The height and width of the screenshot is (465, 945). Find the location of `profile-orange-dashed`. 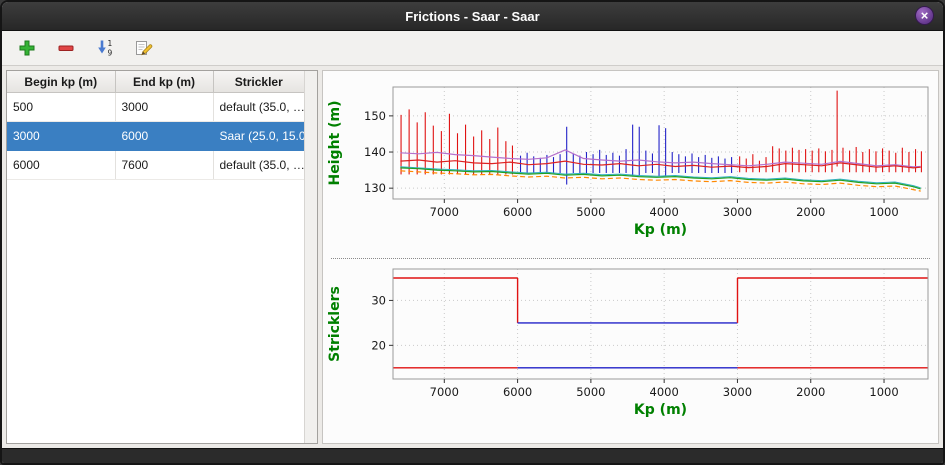

profile-orange-dashed is located at coordinates (660, 181).